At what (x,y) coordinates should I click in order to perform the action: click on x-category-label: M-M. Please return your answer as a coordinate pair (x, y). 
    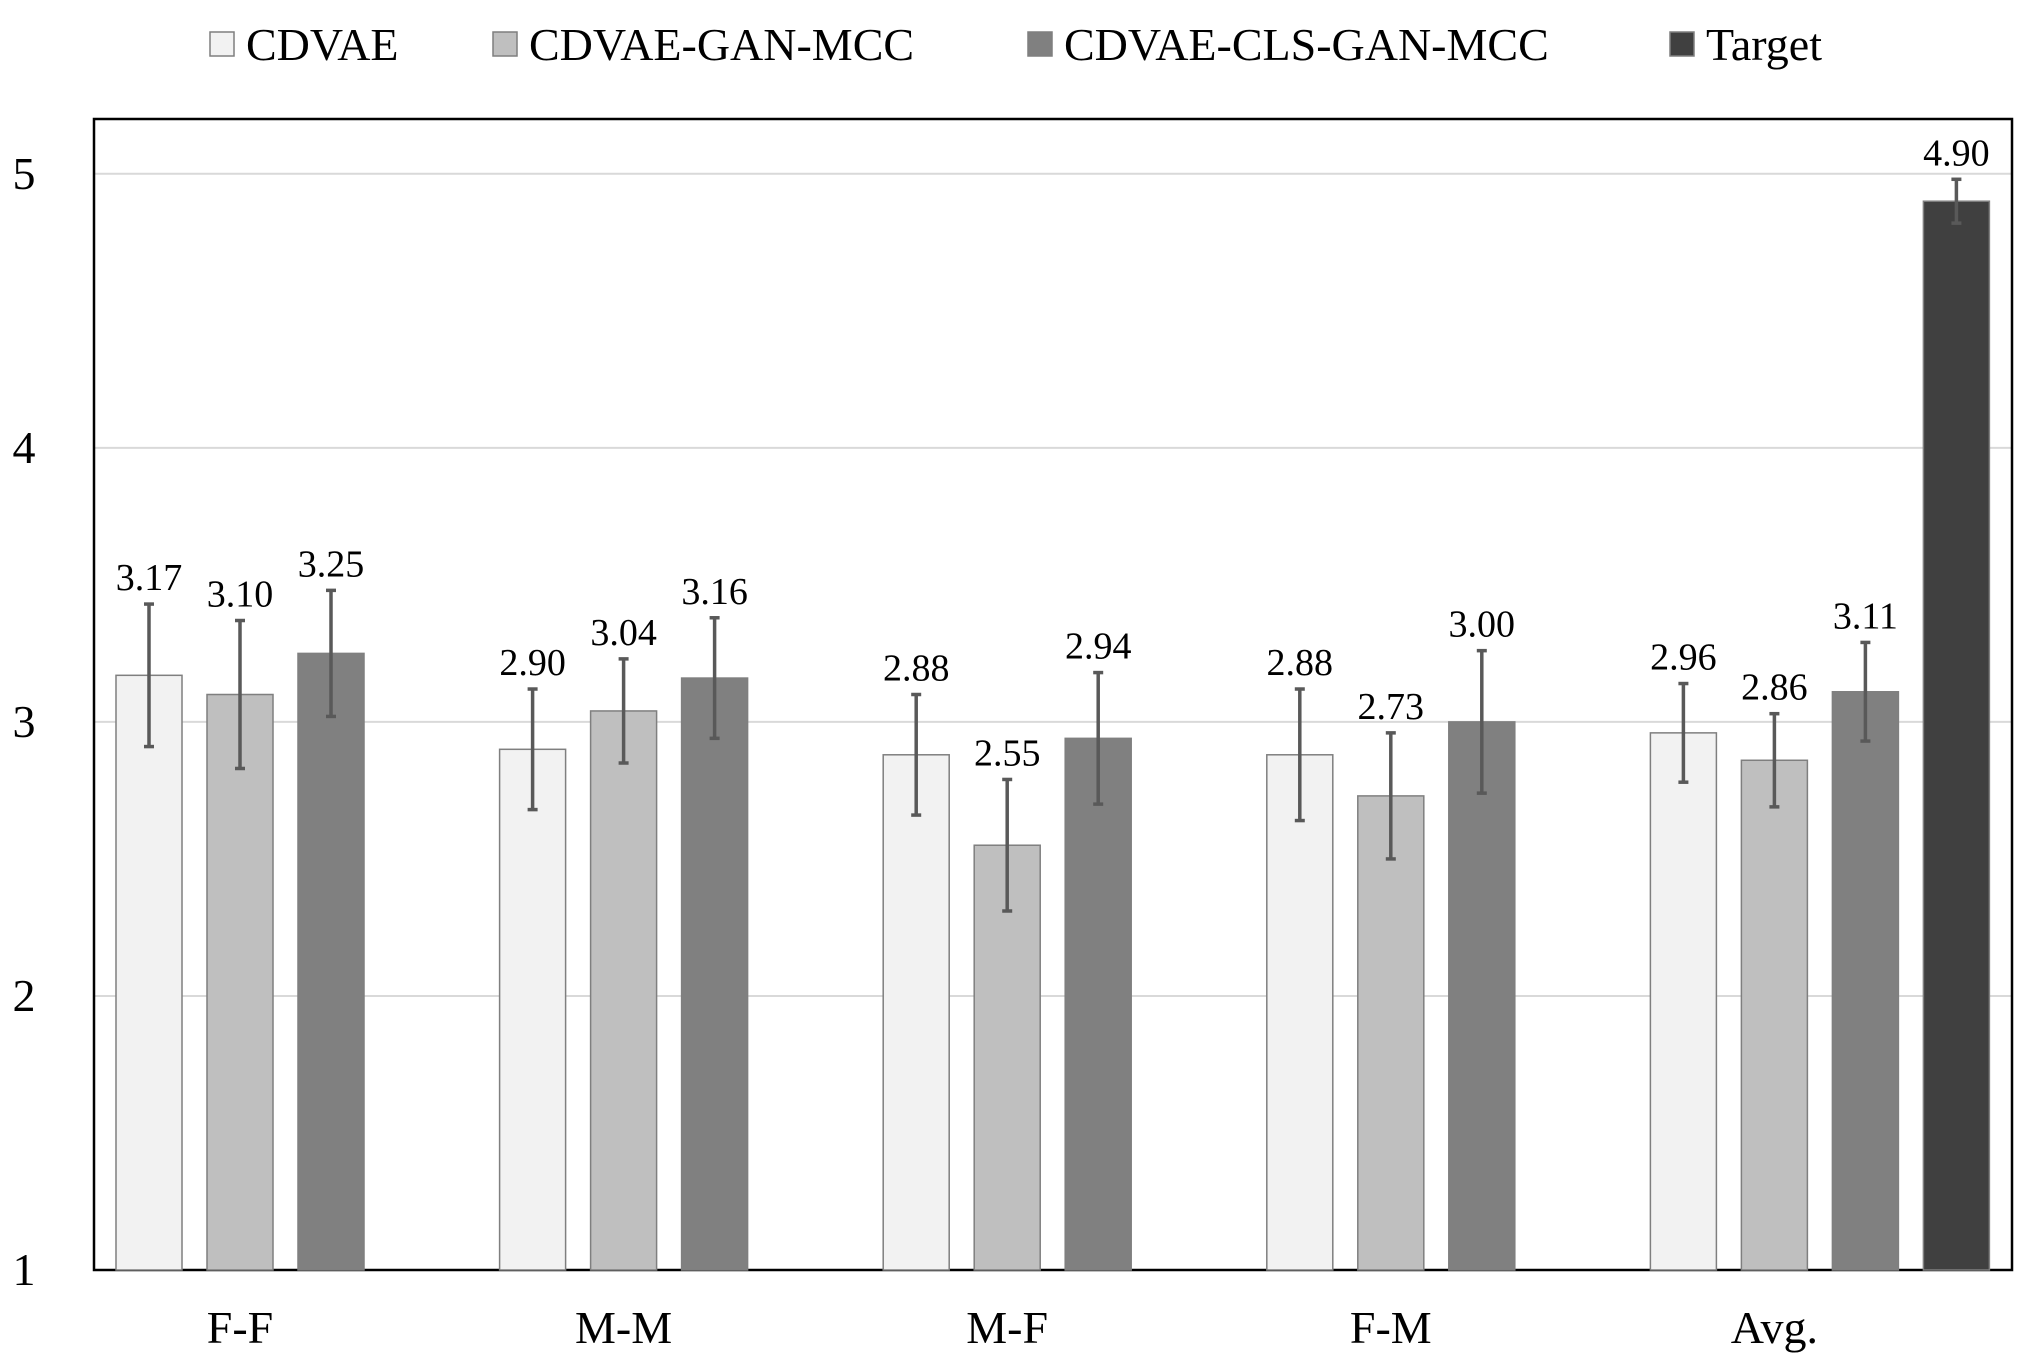
    Looking at the image, I should click on (623, 1327).